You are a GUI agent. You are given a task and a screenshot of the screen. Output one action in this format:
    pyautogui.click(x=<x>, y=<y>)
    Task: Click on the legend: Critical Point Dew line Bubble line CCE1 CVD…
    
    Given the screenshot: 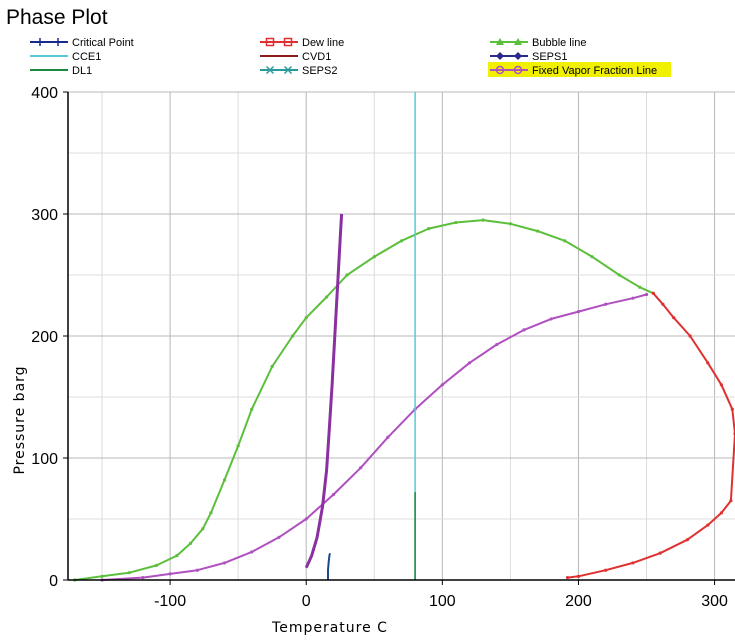 What is the action you would take?
    pyautogui.click(x=350, y=57)
    